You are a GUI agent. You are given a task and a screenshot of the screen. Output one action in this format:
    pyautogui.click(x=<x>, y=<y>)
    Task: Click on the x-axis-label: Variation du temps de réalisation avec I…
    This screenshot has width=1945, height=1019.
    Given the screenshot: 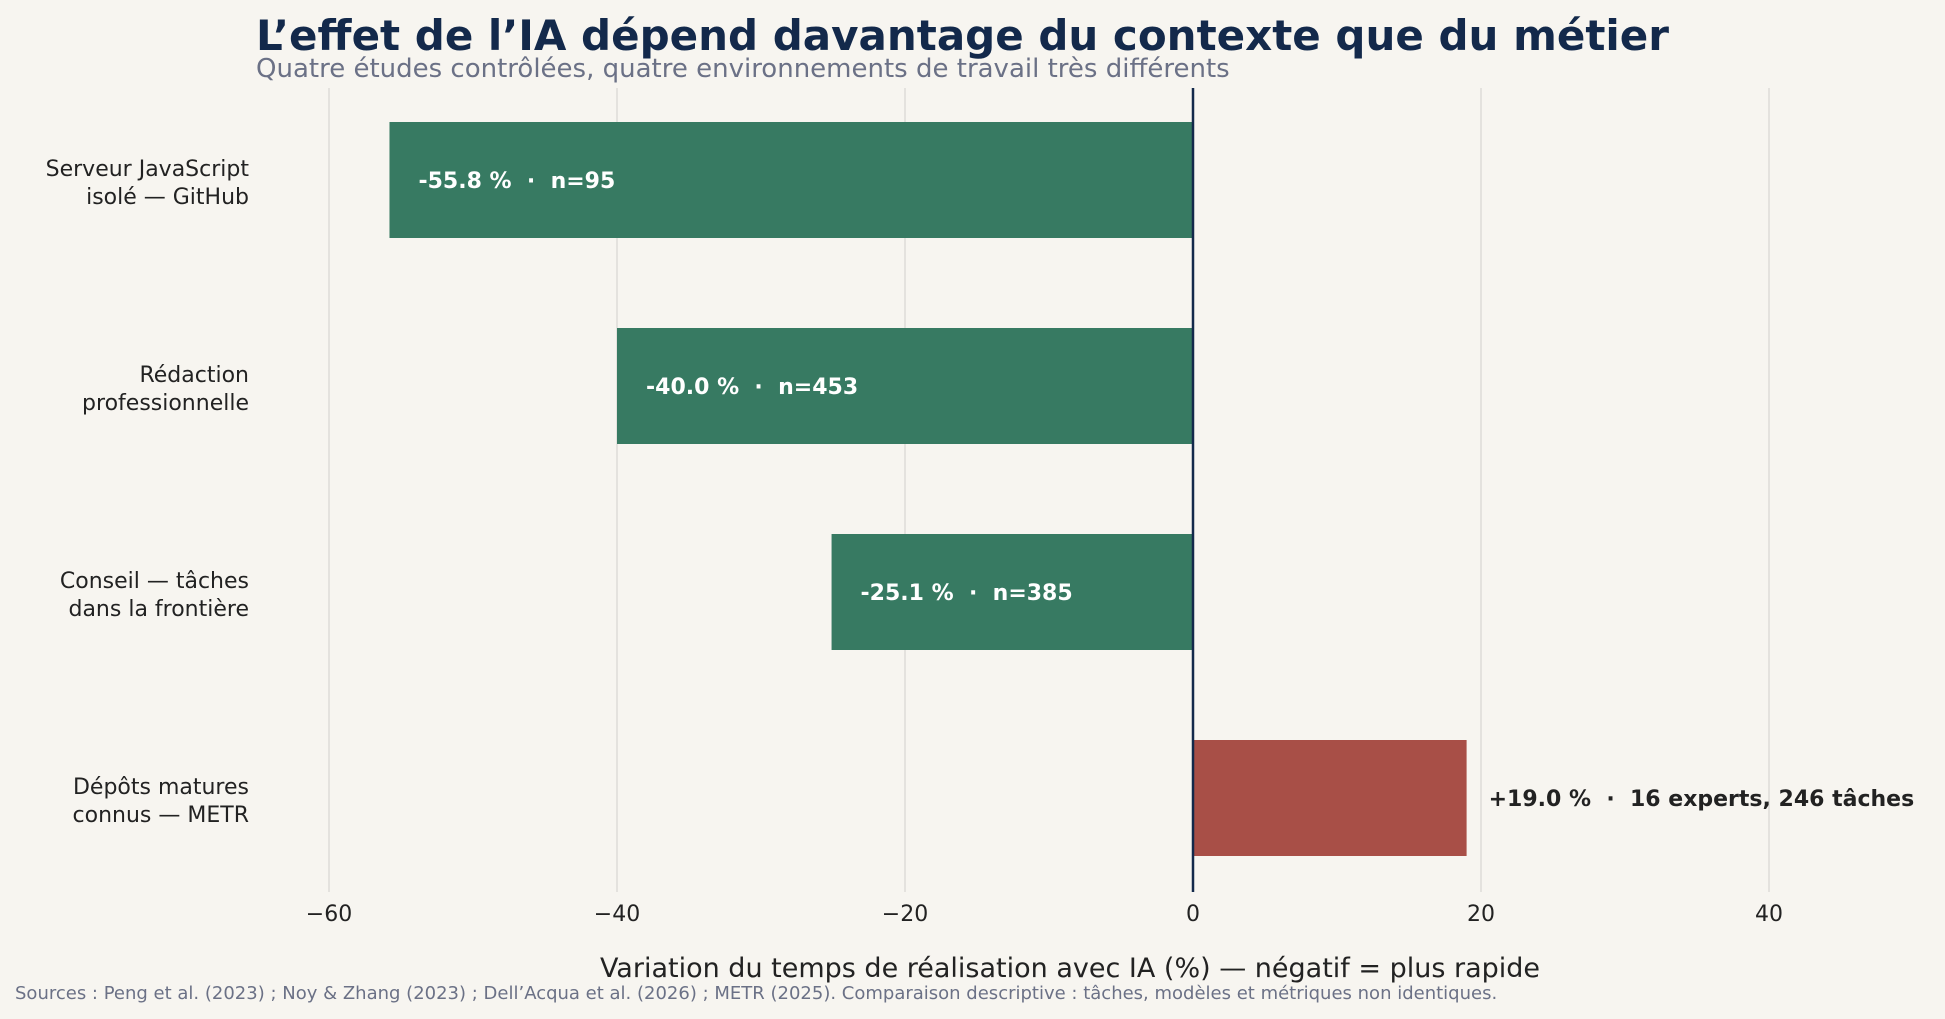 What is the action you would take?
    pyautogui.click(x=1070, y=968)
    